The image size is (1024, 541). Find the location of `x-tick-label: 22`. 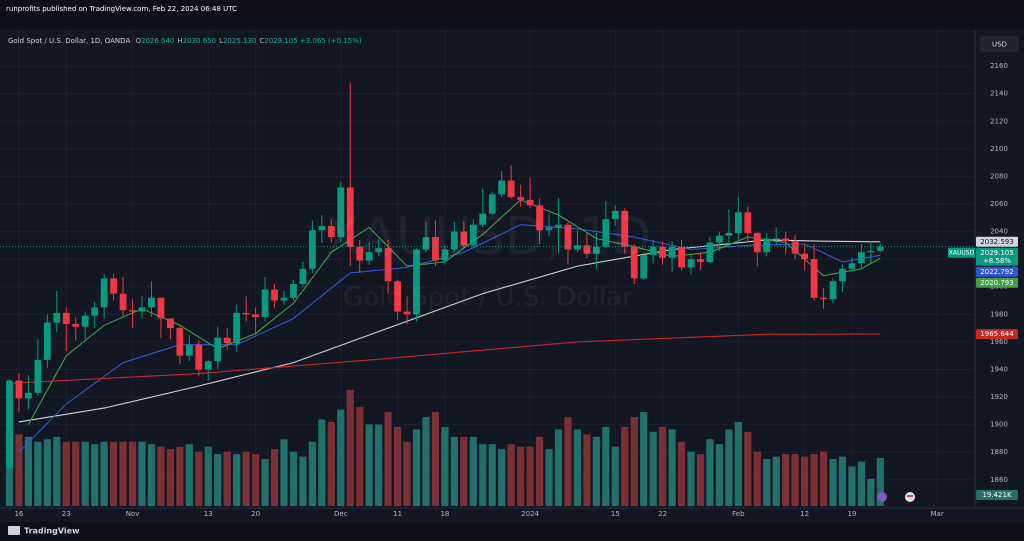

x-tick-label: 22 is located at coordinates (662, 514).